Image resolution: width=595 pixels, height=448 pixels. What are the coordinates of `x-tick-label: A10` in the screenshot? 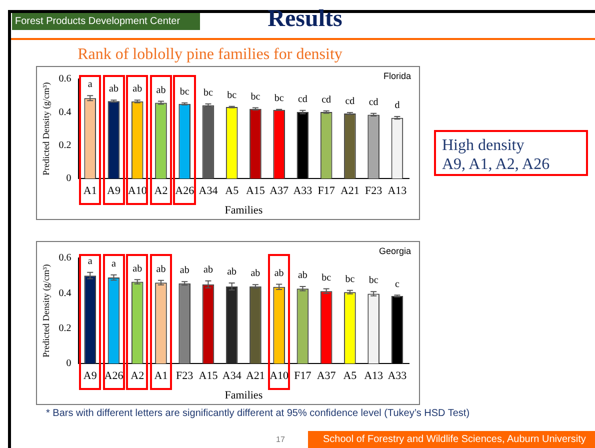 It's located at (280, 376).